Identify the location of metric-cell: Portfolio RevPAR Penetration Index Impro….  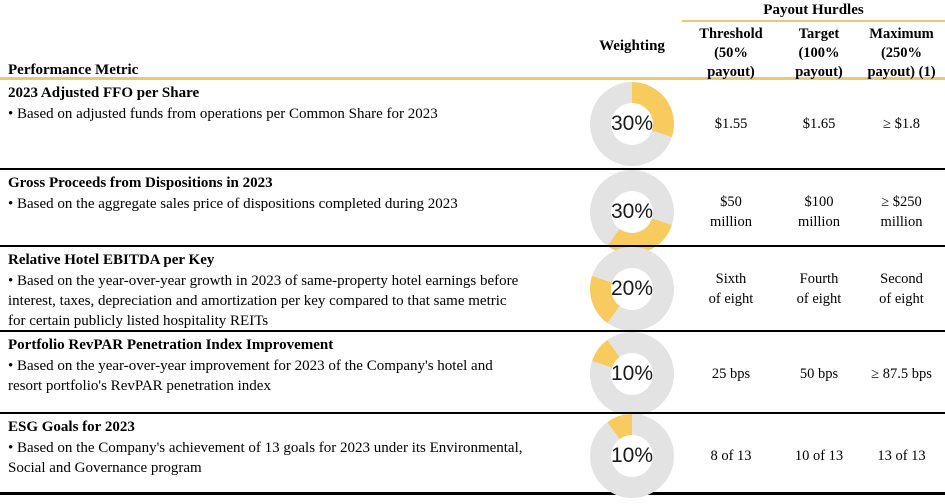
(291, 374).